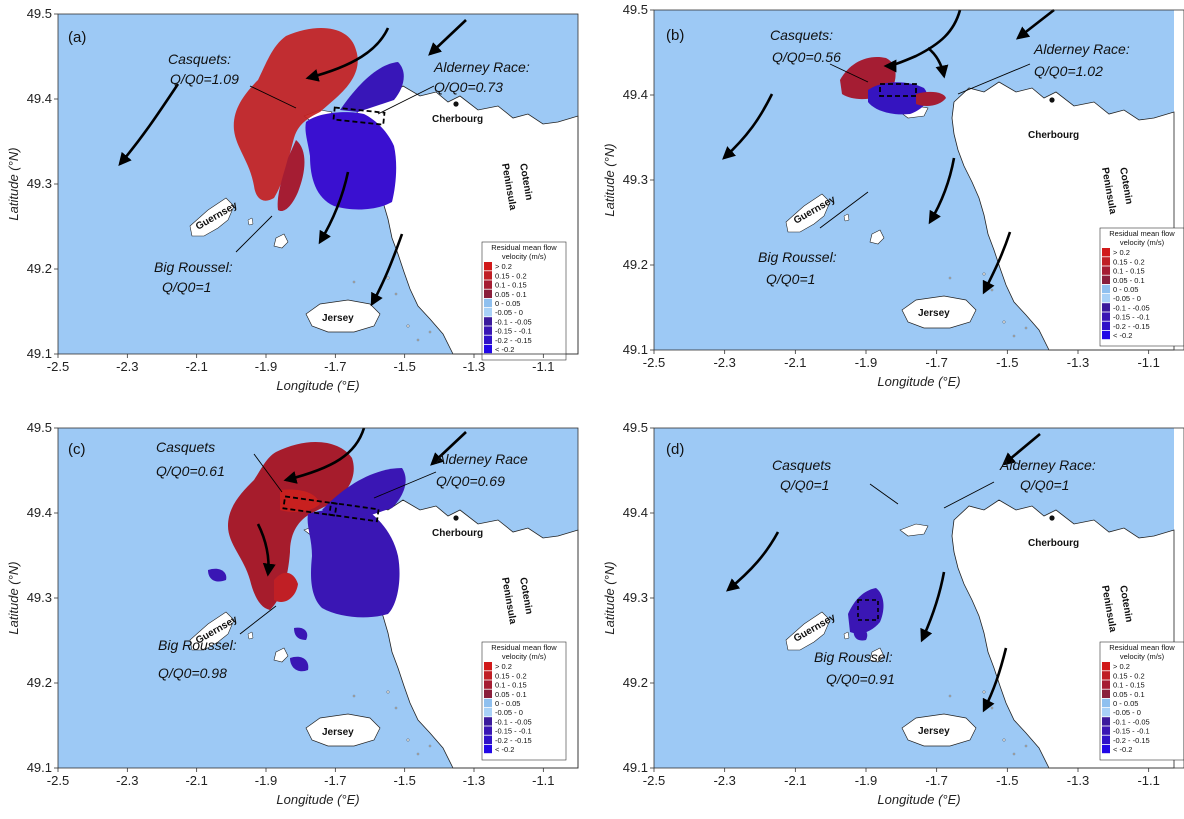  What do you see at coordinates (266, 550) in the screenshot?
I see `panel-c-arrow-1b` at bounding box center [266, 550].